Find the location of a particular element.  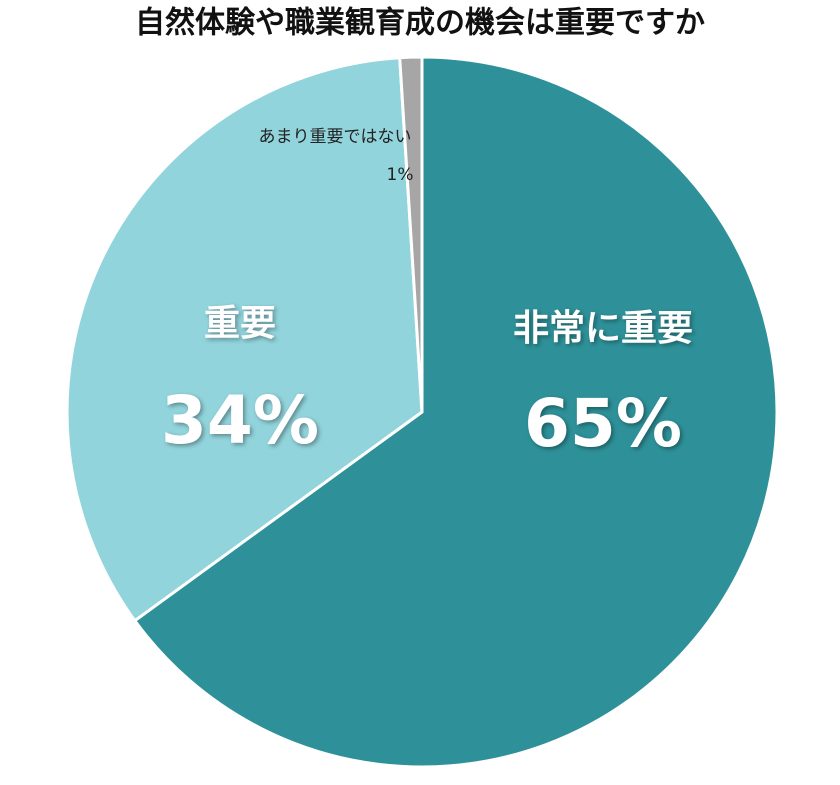

slice-label: 重要 is located at coordinates (240, 323).